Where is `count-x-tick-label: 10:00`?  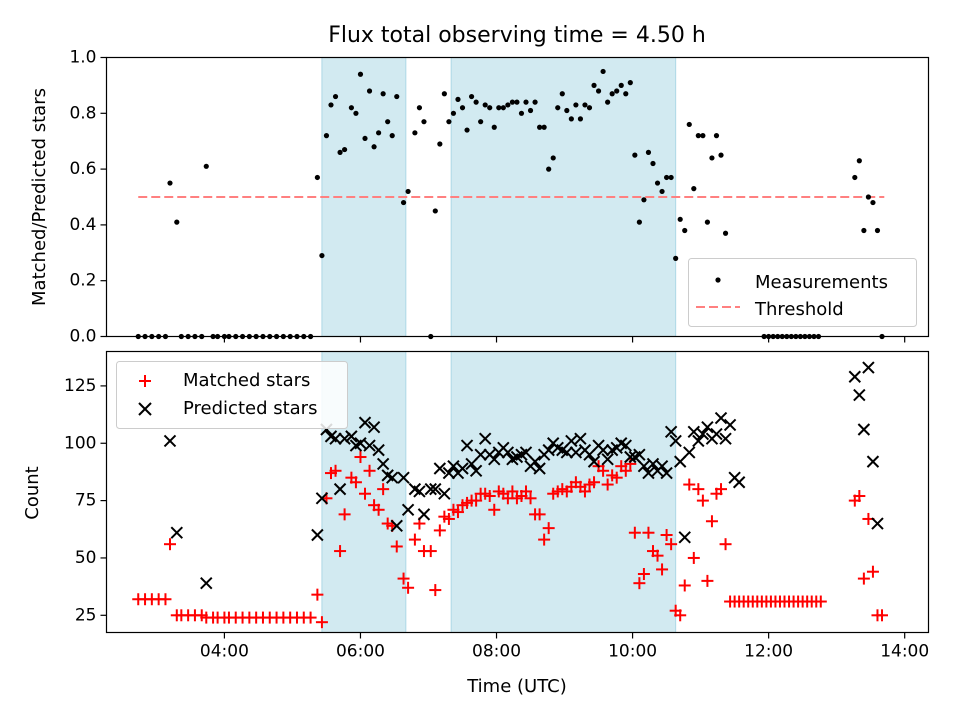
count-x-tick-label: 10:00 is located at coordinates (632, 652).